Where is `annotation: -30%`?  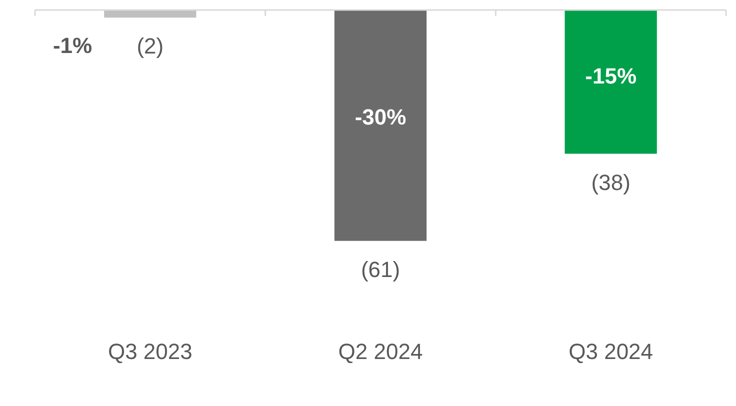
annotation: -30% is located at coordinates (380, 117).